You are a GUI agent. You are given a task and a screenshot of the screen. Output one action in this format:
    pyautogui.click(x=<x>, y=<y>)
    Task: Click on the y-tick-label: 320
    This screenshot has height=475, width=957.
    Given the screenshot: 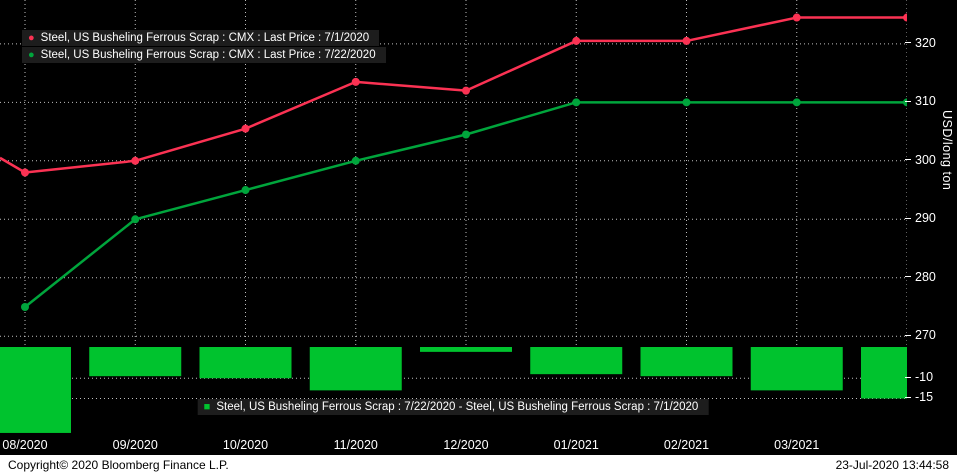 What is the action you would take?
    pyautogui.click(x=920, y=43)
    